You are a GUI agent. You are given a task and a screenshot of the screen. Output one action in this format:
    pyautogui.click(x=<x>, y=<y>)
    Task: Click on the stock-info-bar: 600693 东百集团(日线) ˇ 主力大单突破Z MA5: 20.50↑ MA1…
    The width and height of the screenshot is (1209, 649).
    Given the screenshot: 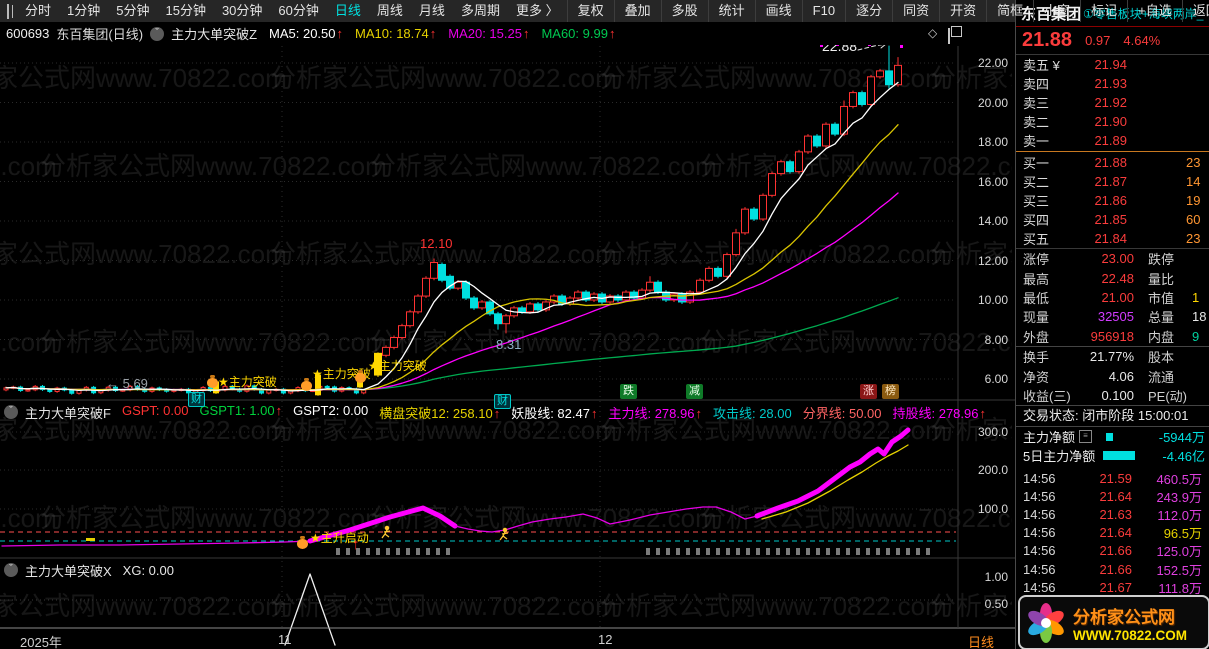 What is the action you would take?
    pyautogui.click(x=507, y=33)
    